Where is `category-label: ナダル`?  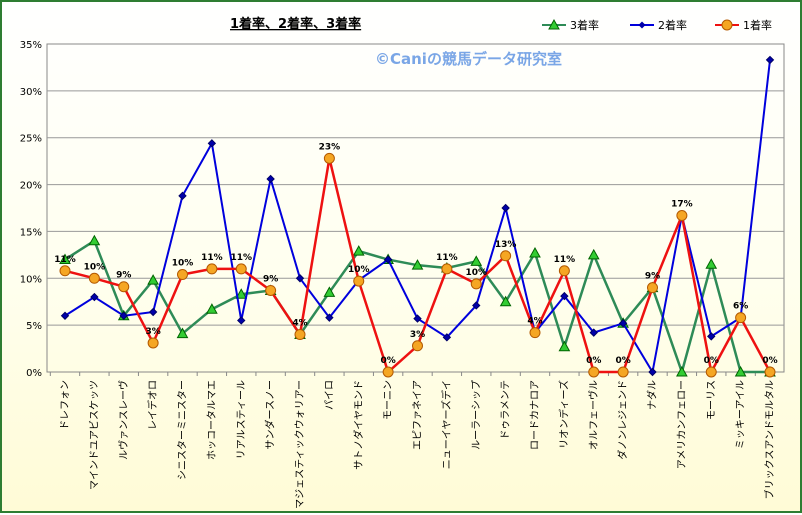
category-label: ナダル is located at coordinates (652, 395).